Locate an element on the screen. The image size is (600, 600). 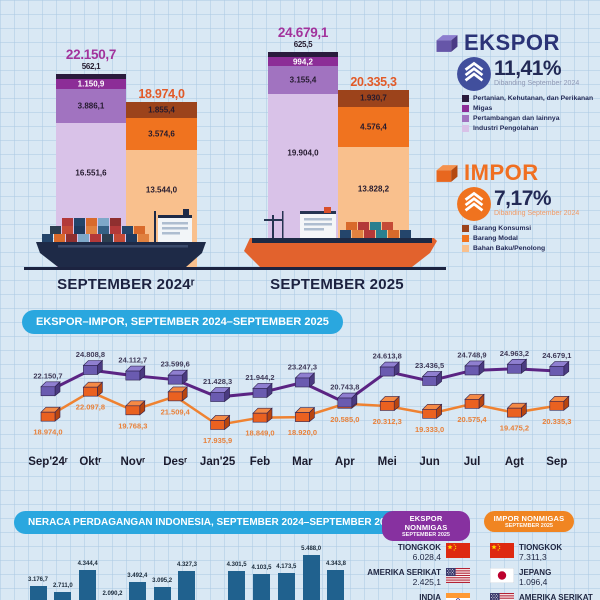
ekspor-nonmigas-title: EKSPOR NONMIGAS is located at coordinates (426, 523).